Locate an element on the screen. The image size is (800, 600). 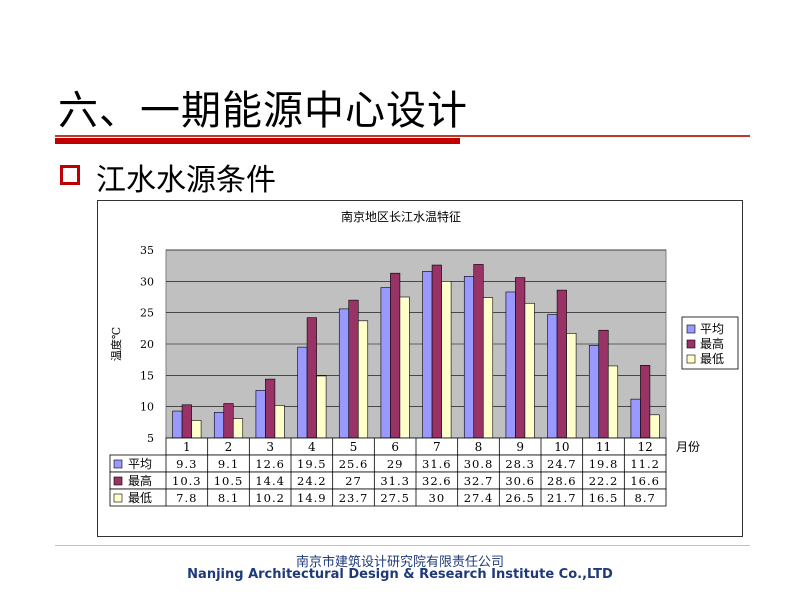
table-value: 29 is located at coordinates (395, 464).